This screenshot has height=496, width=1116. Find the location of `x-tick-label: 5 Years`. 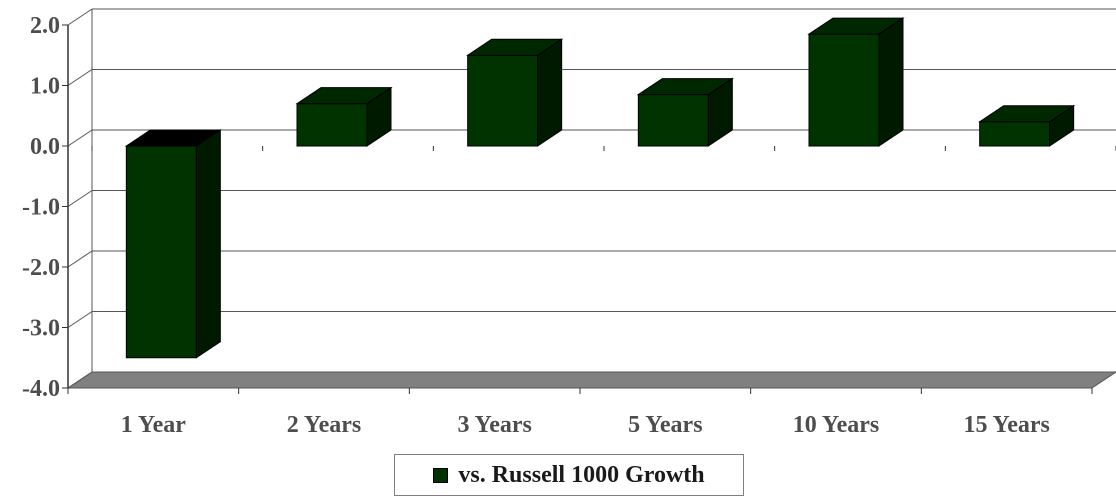

x-tick-label: 5 Years is located at coordinates (665, 425).